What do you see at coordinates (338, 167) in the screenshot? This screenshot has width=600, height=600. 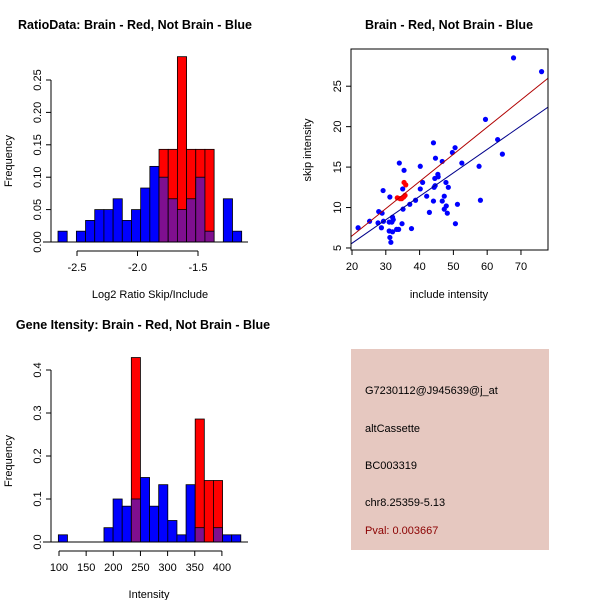 I see `scatter-y-tick-label: 15` at bounding box center [338, 167].